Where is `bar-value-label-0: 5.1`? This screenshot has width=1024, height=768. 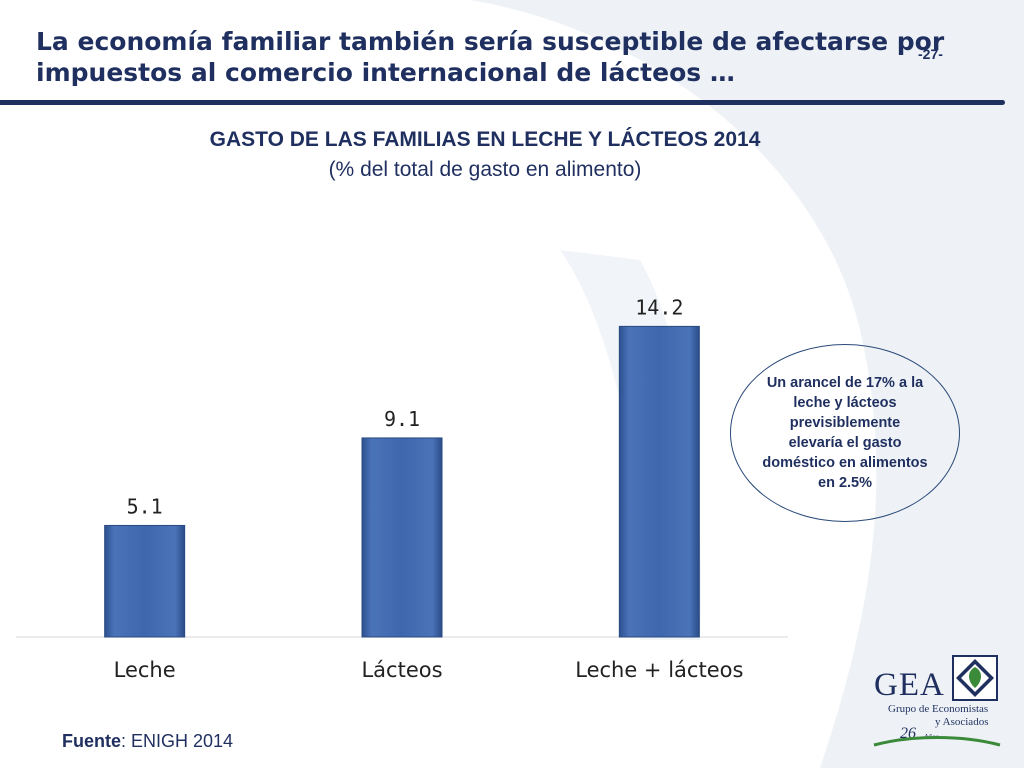
bar-value-label-0: 5.1 is located at coordinates (145, 506).